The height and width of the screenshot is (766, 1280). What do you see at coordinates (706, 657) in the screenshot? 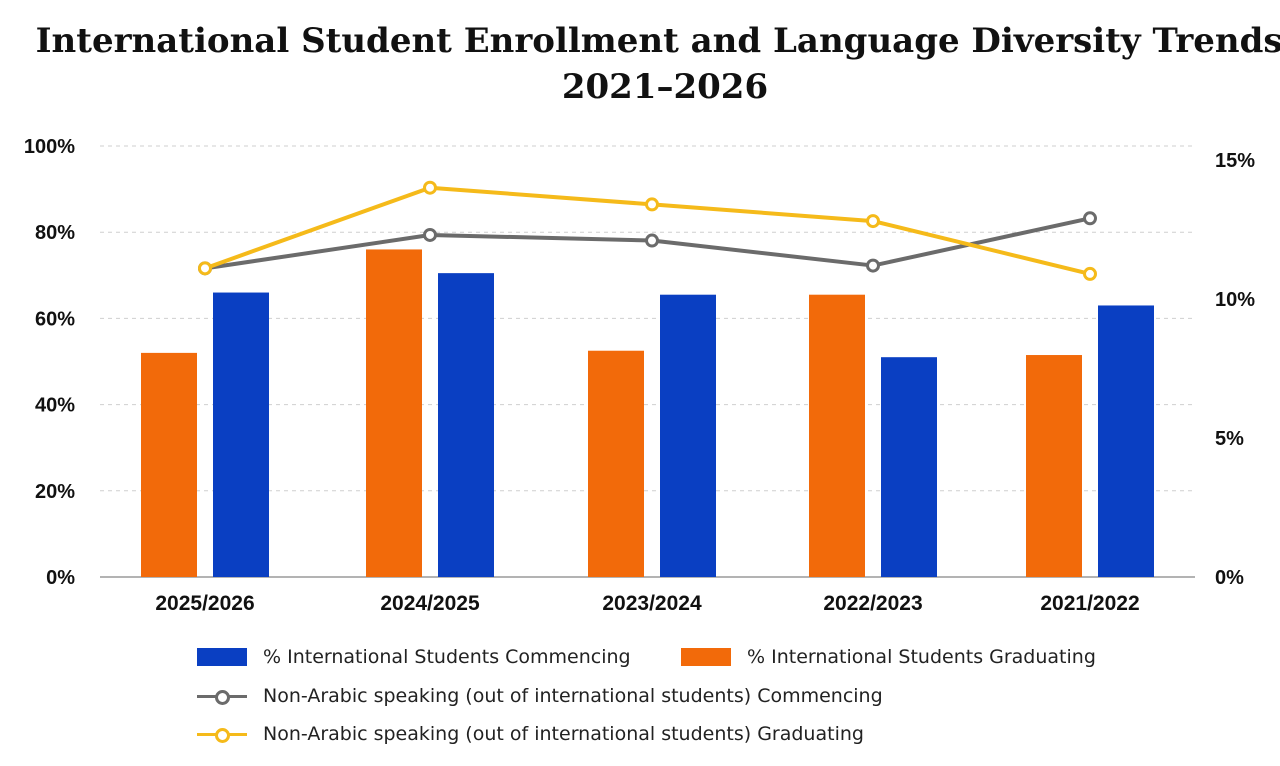
I see `legend-swatch-graduating-bar` at bounding box center [706, 657].